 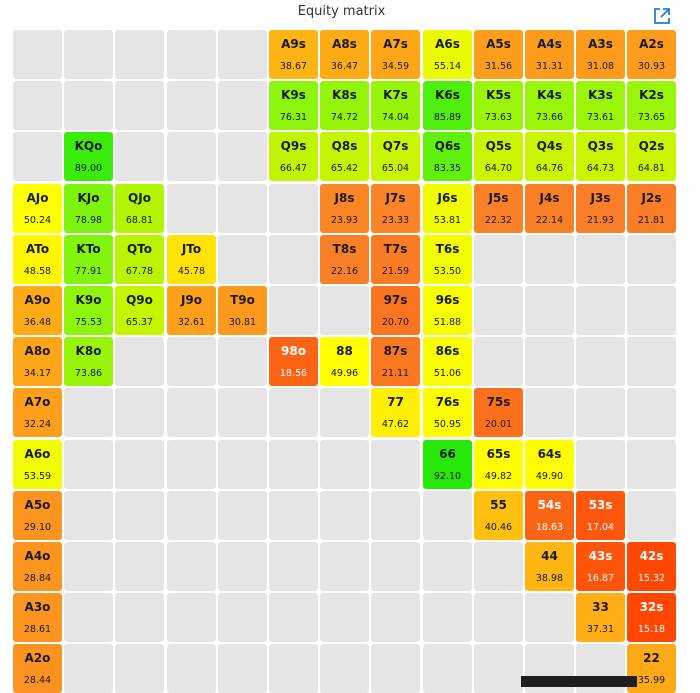 What do you see at coordinates (600, 105) in the screenshot?
I see `hand-cell-k3s: K3s 73.61` at bounding box center [600, 105].